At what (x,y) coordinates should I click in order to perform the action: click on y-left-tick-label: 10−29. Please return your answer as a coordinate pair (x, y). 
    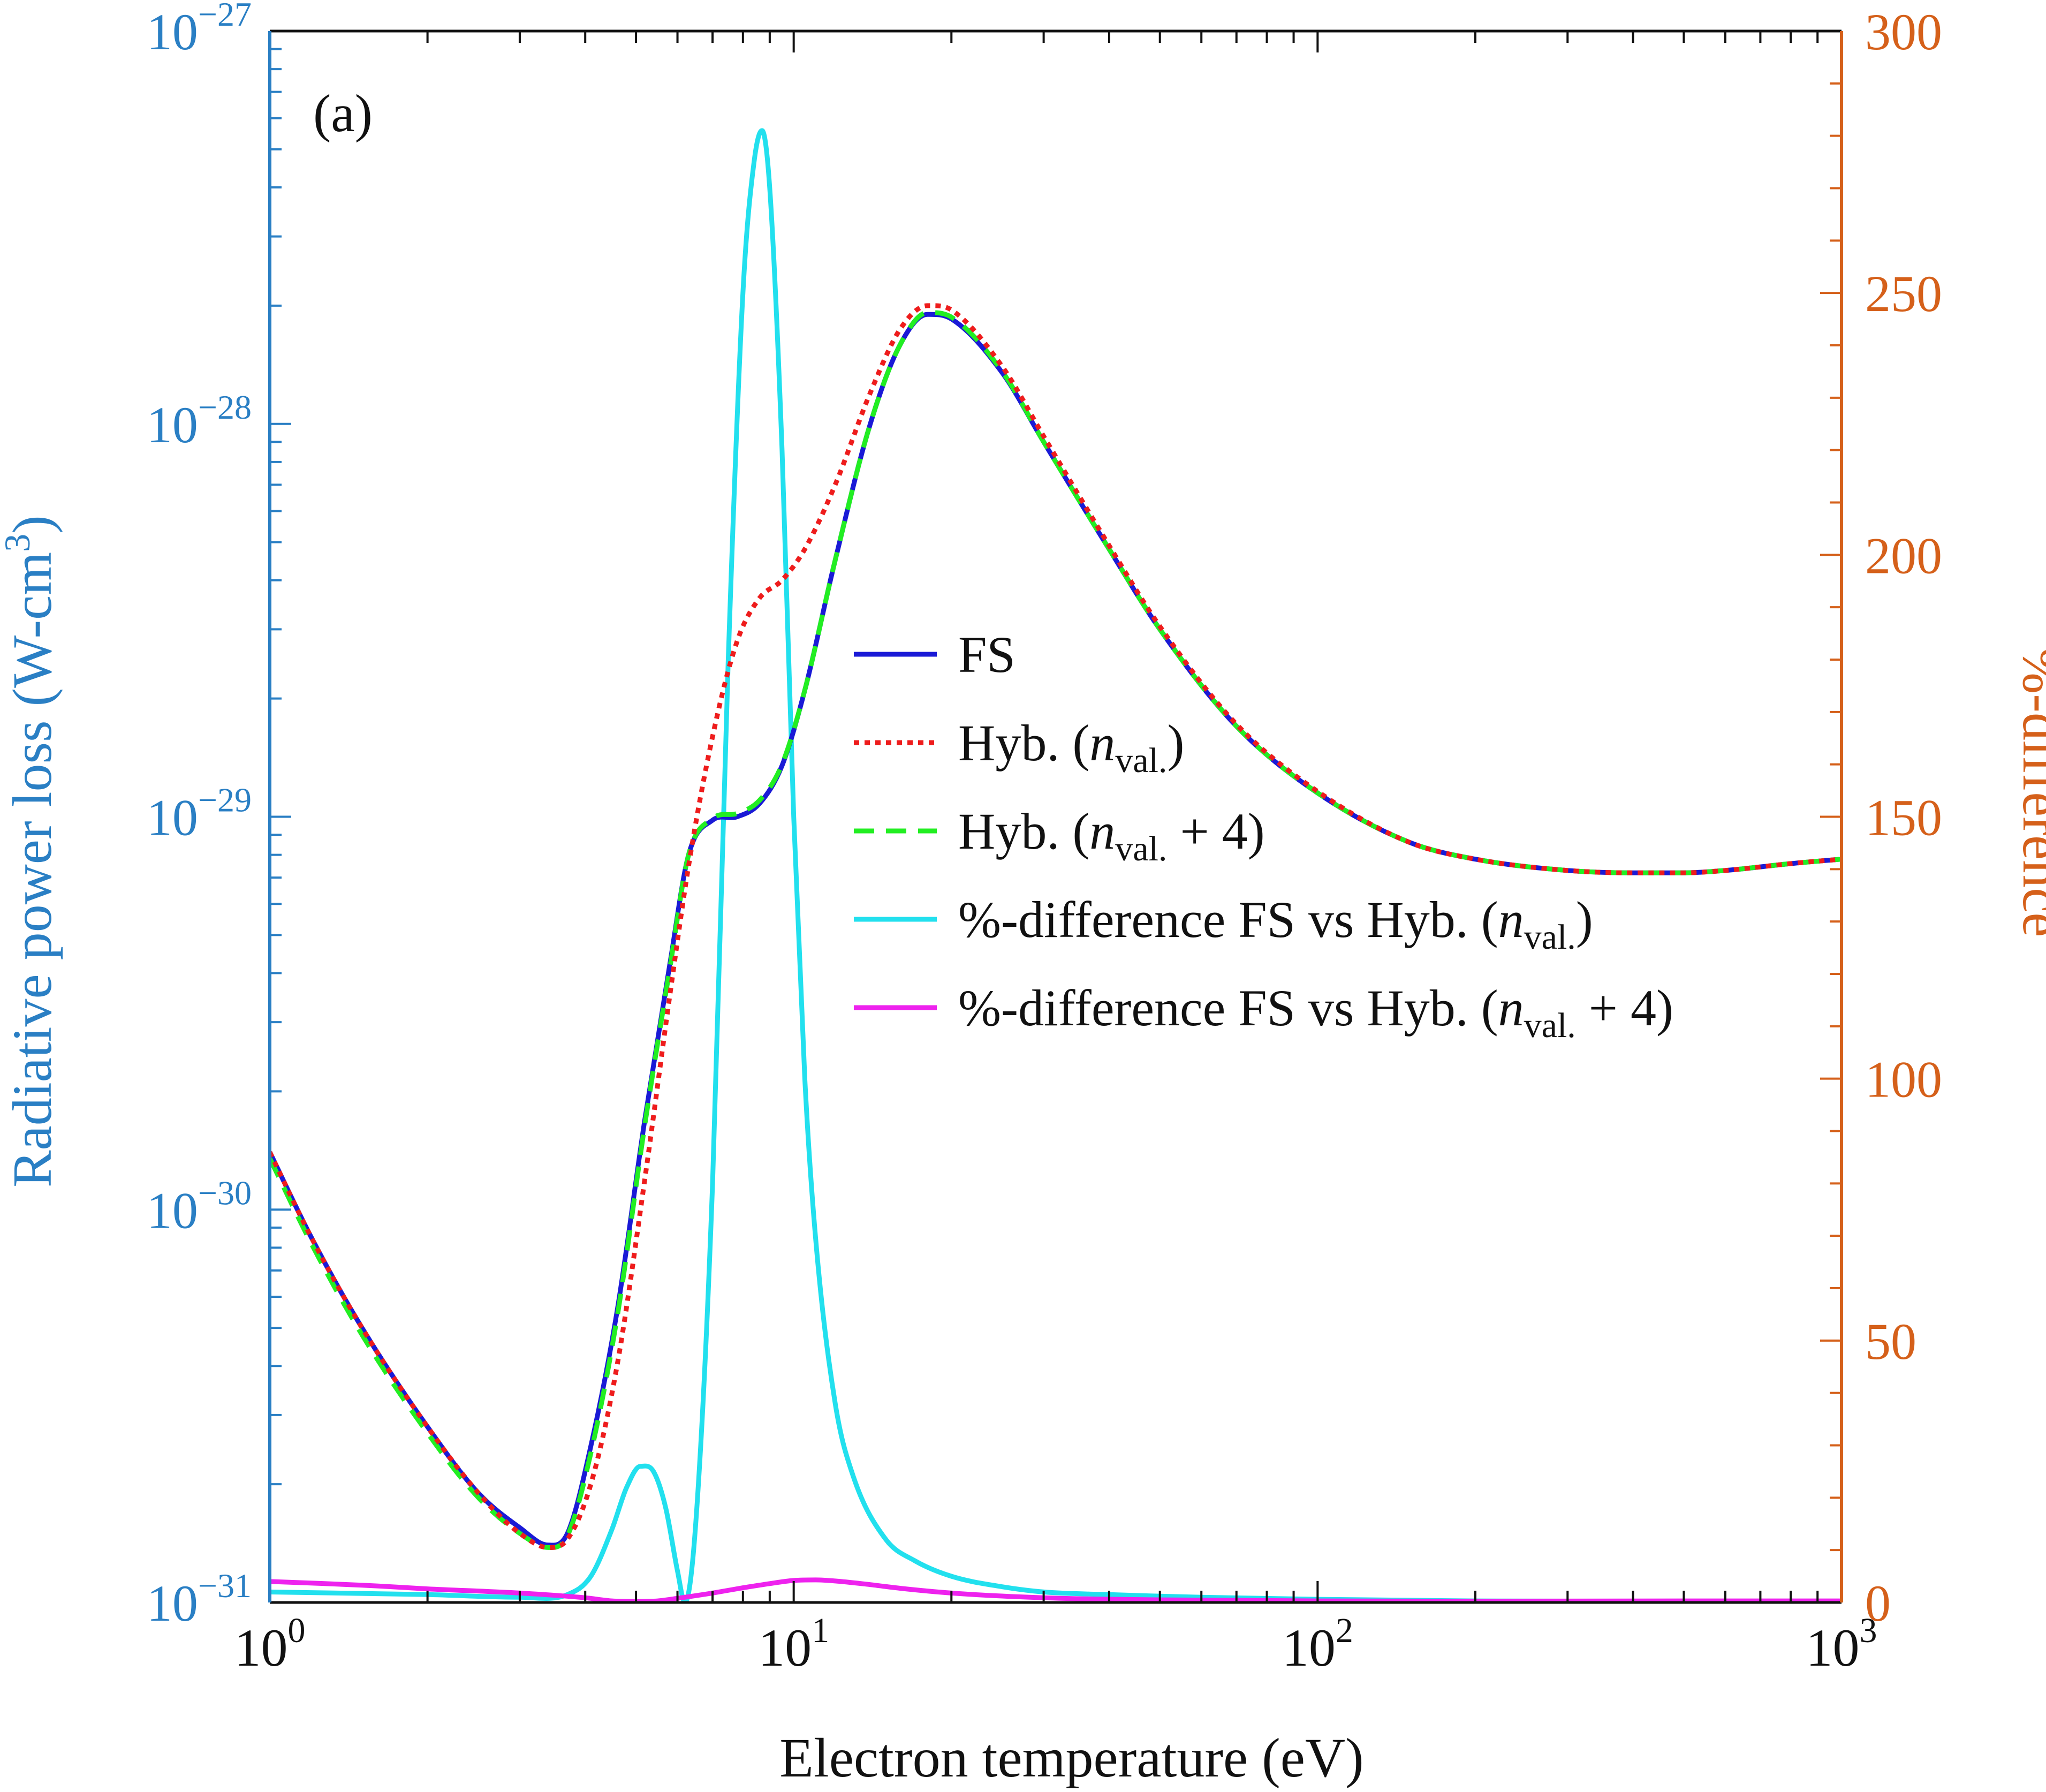
    Looking at the image, I should click on (199, 814).